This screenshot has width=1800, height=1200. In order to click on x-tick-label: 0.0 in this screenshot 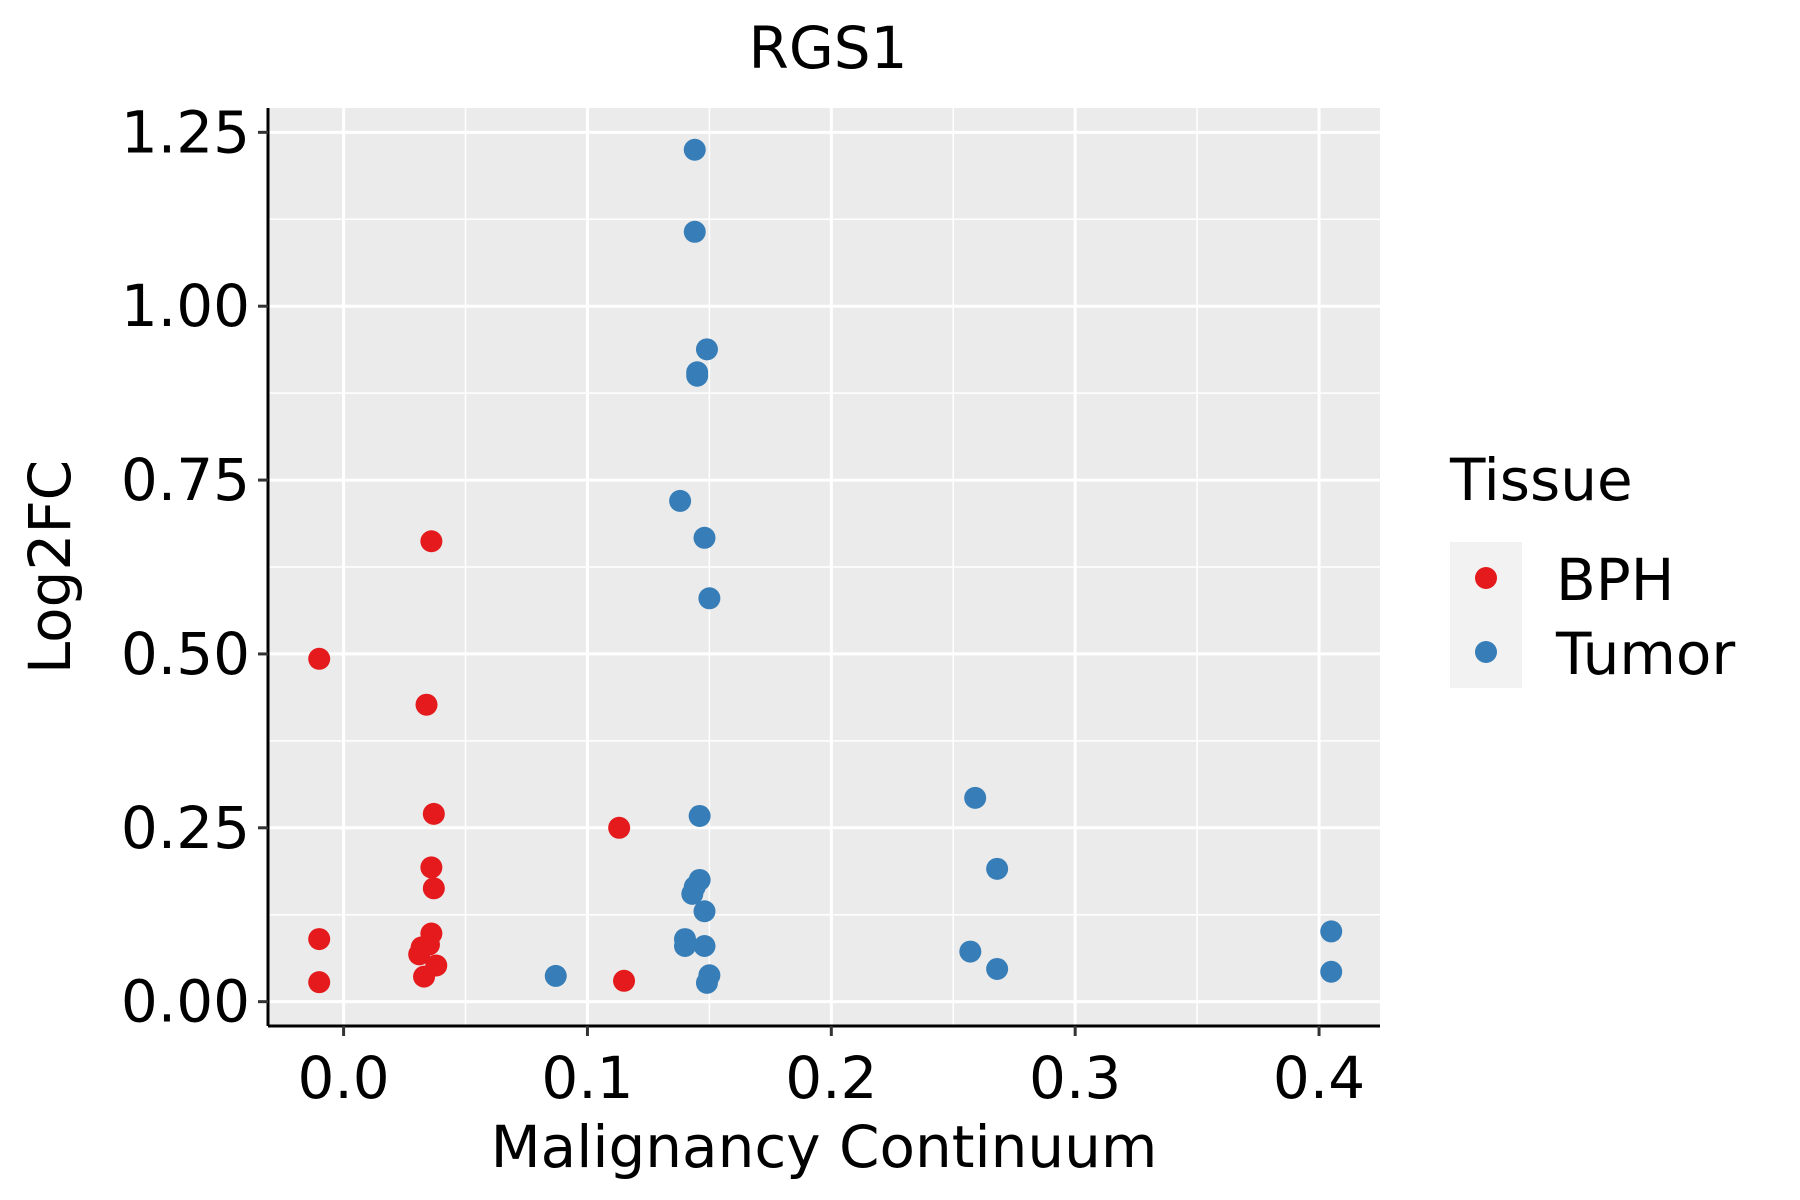, I will do `click(343, 1078)`.